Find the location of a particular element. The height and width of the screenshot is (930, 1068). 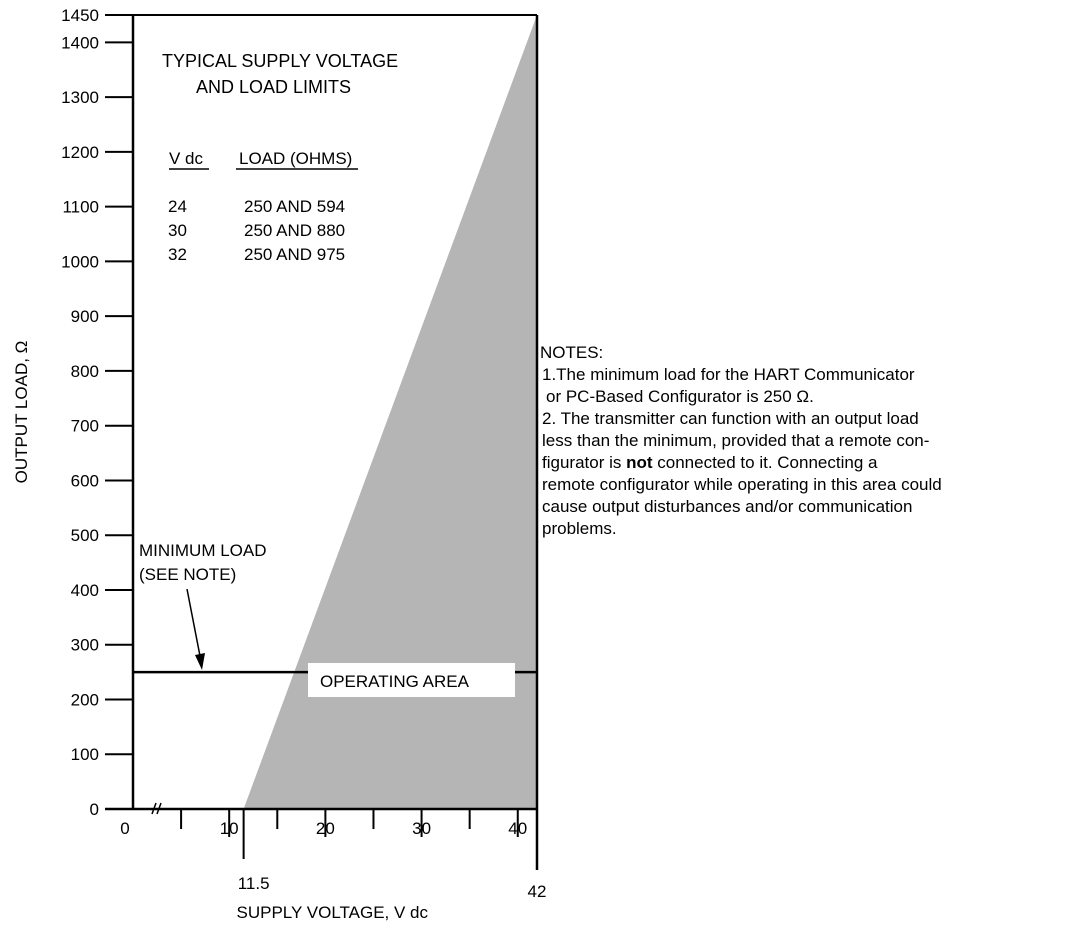

y-tick-label-600: 600 is located at coordinates (85, 480).